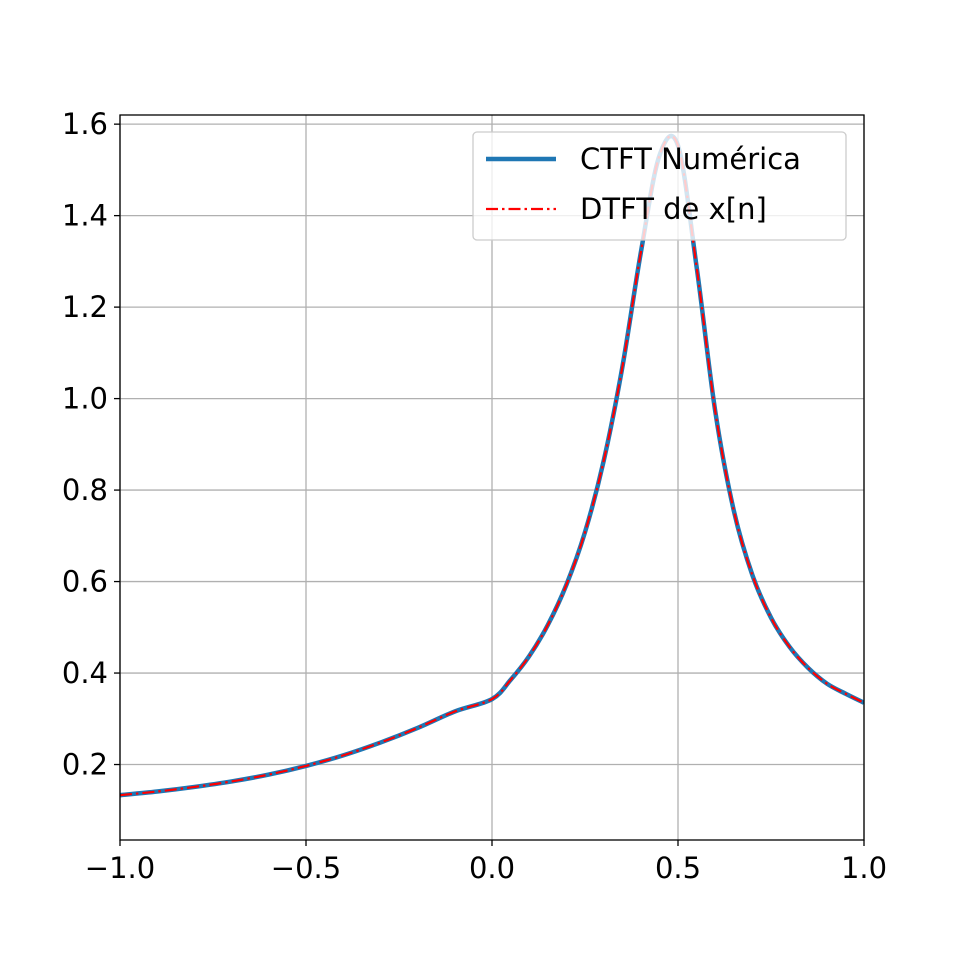 Image resolution: width=960 pixels, height=960 pixels. Describe the element at coordinates (85, 399) in the screenshot. I see `y-tick-label: 1.0` at that location.